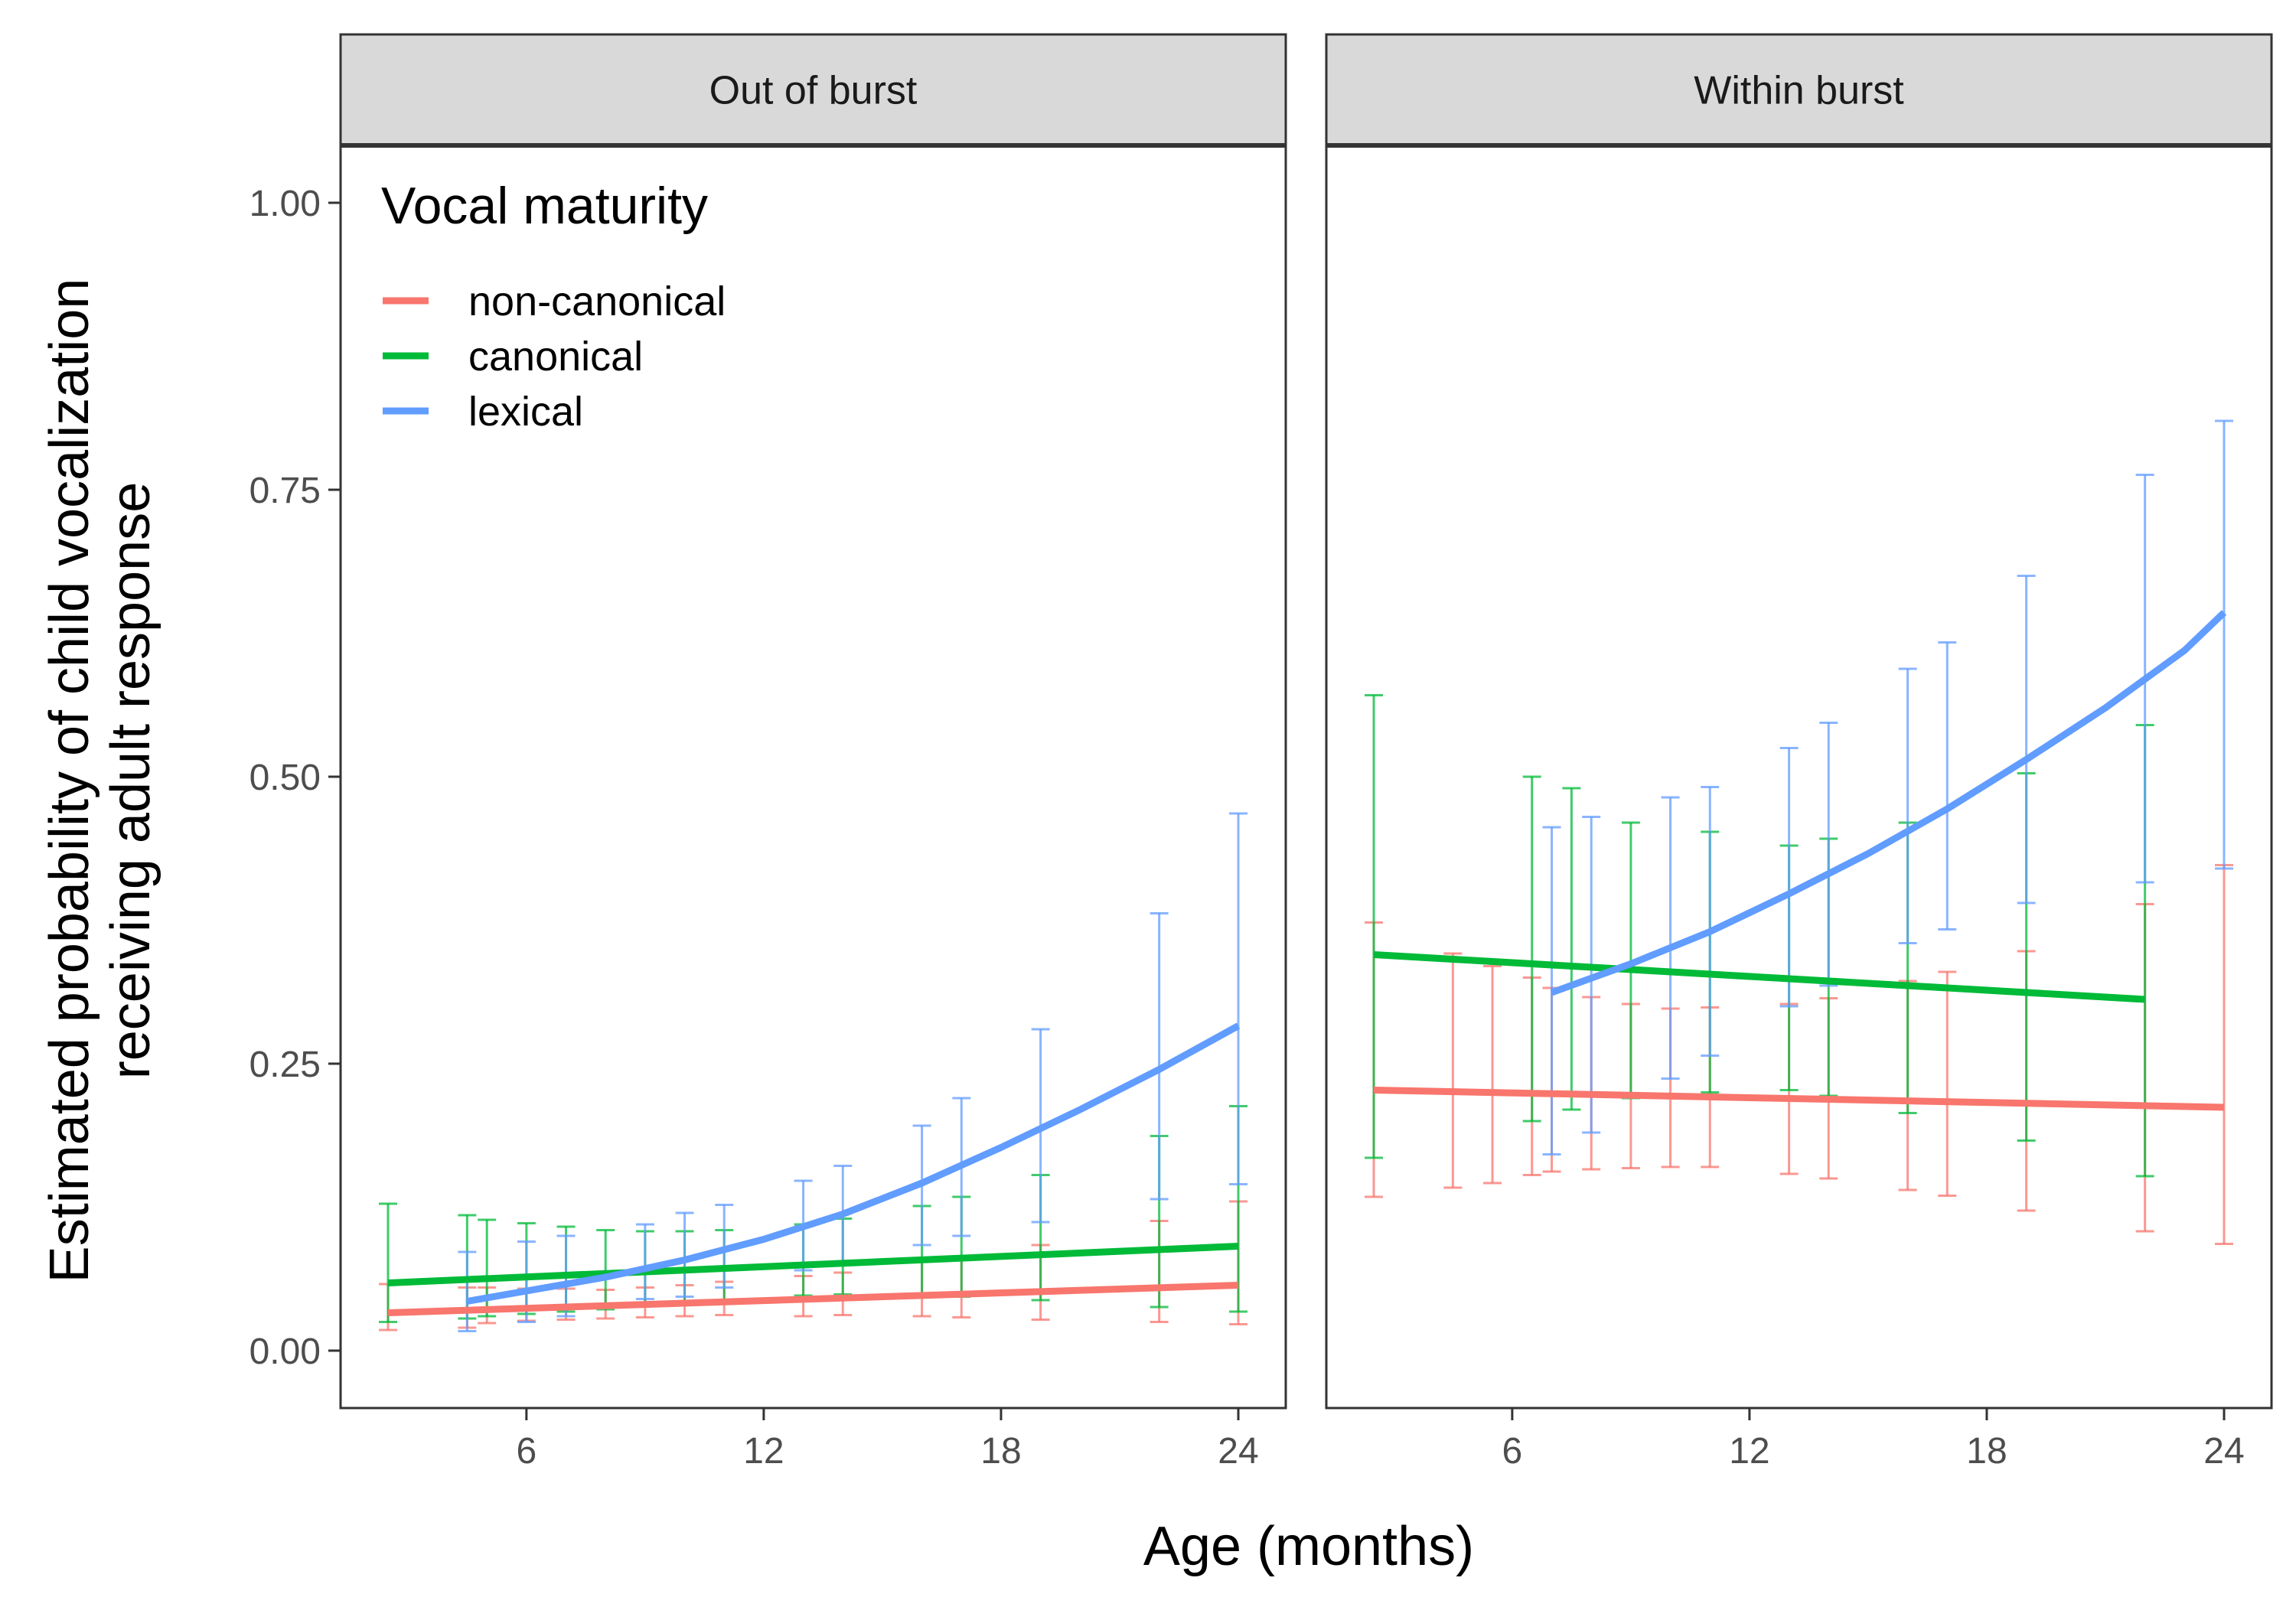 This screenshot has width=2296, height=1607. I want to click on strip-label: Out of burst, so click(813, 91).